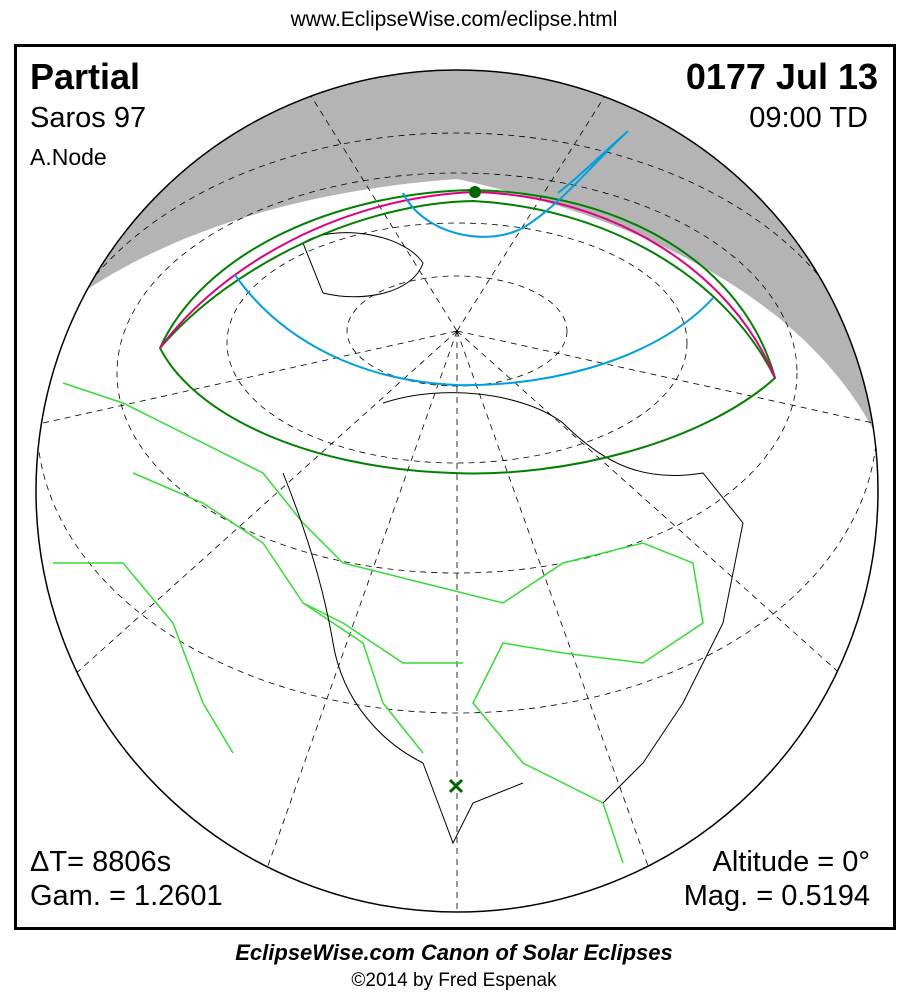 This screenshot has width=908, height=1004. I want to click on magnitude: Mag. = 0.5194, so click(776, 896).